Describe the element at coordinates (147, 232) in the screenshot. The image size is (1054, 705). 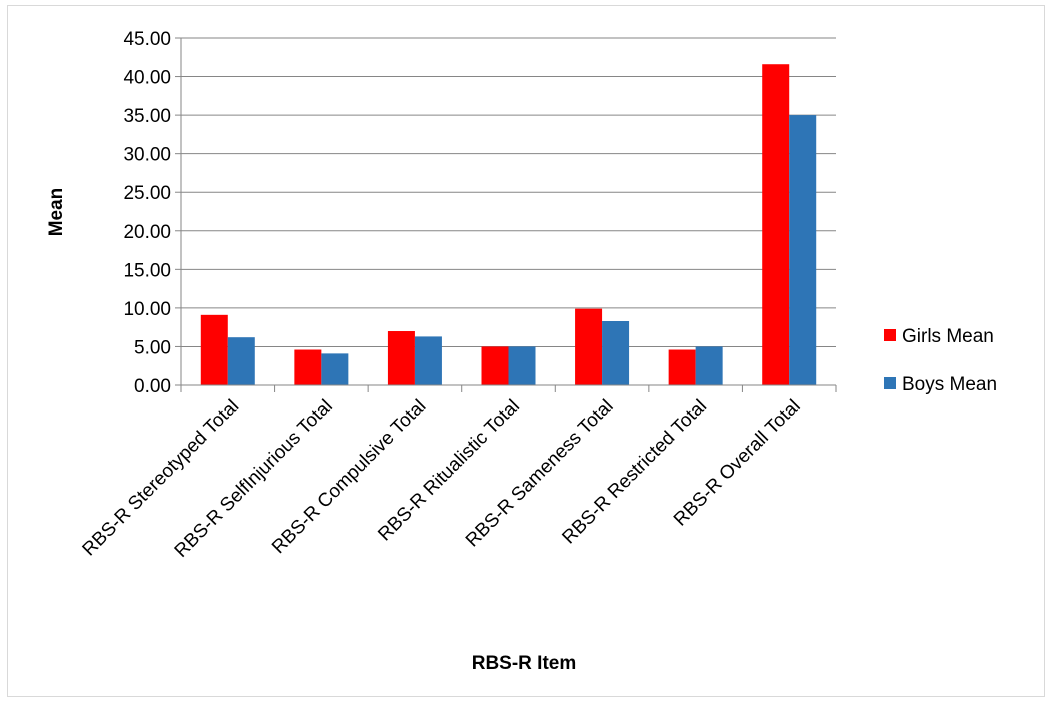
I see `y-tick-label: 20.00` at that location.